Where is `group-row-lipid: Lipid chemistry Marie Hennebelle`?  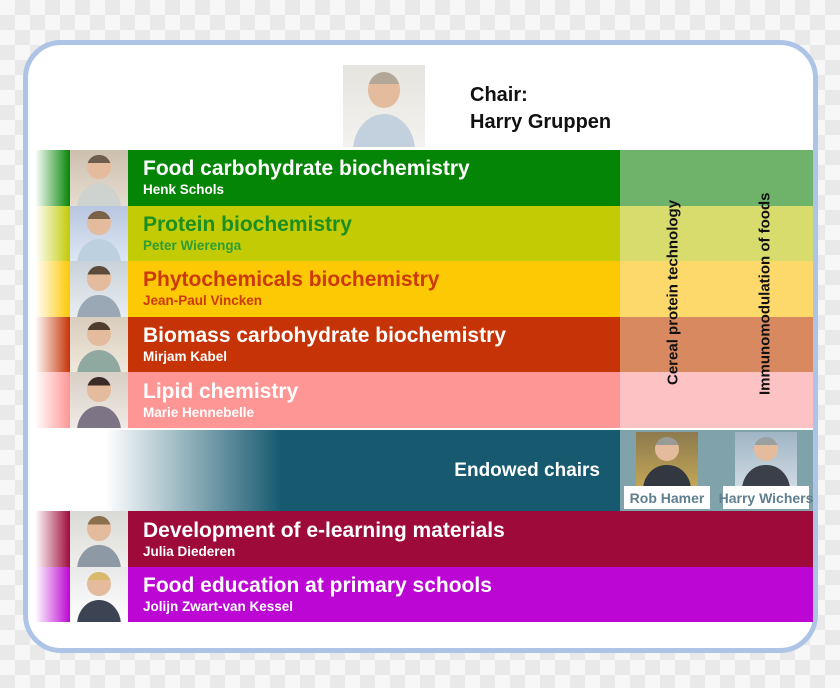 group-row-lipid: Lipid chemistry Marie Hennebelle is located at coordinates (424, 400).